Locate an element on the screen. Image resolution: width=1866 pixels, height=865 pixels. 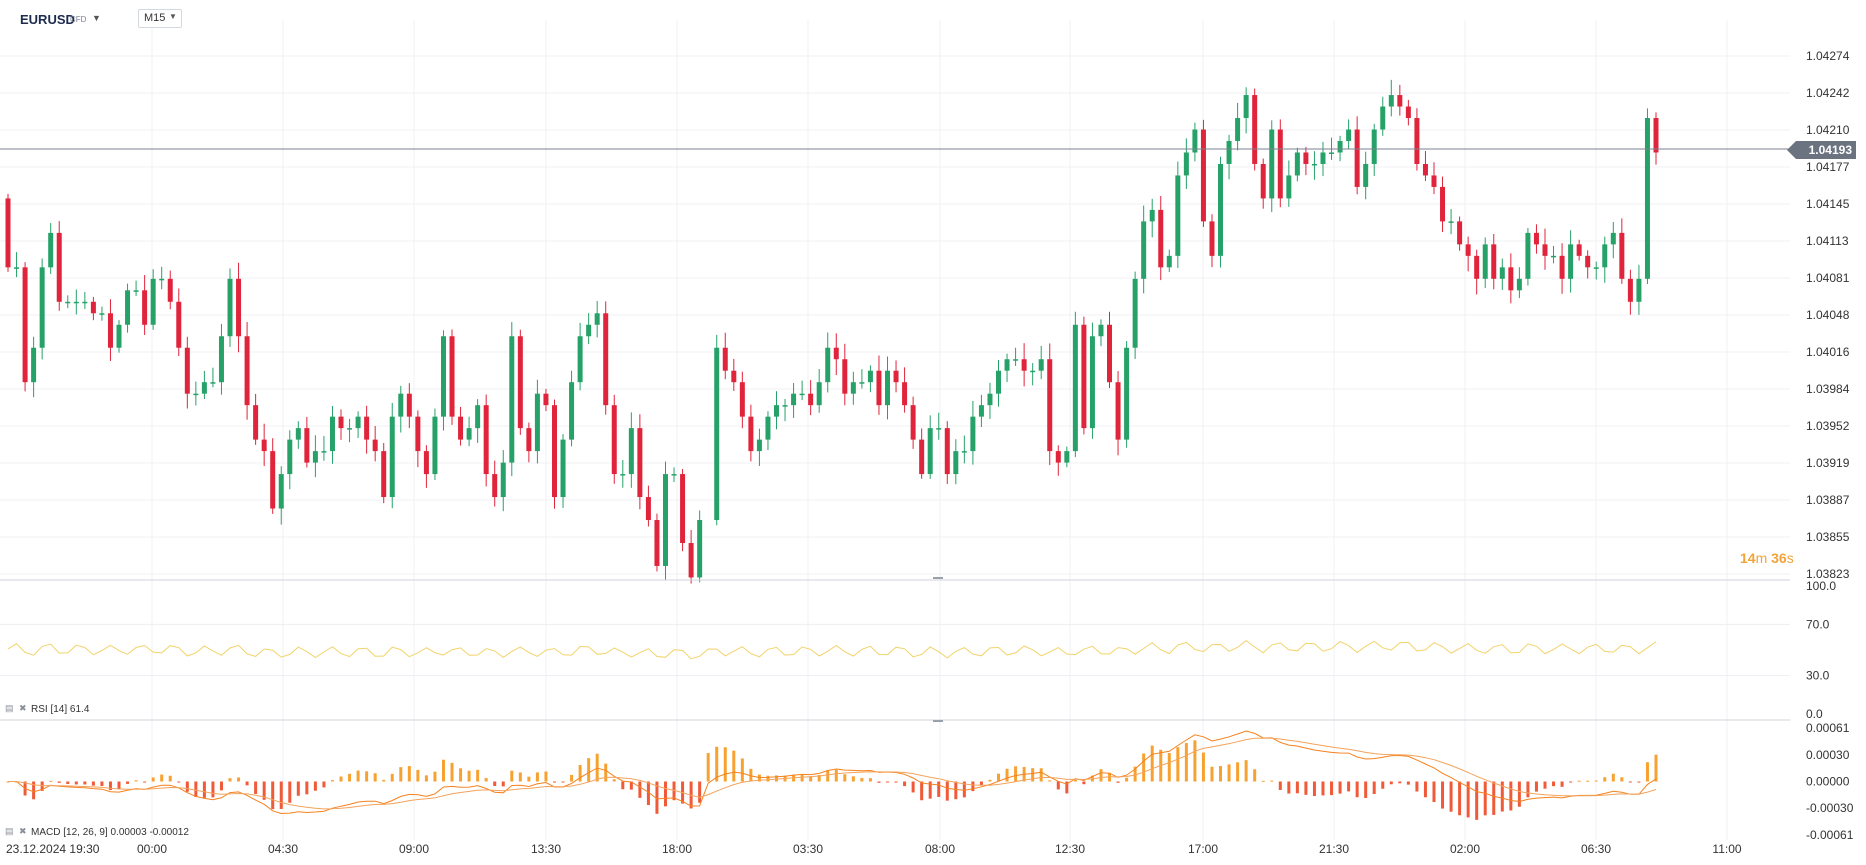
timeframe-select: M15 ▼ is located at coordinates (160, 18).